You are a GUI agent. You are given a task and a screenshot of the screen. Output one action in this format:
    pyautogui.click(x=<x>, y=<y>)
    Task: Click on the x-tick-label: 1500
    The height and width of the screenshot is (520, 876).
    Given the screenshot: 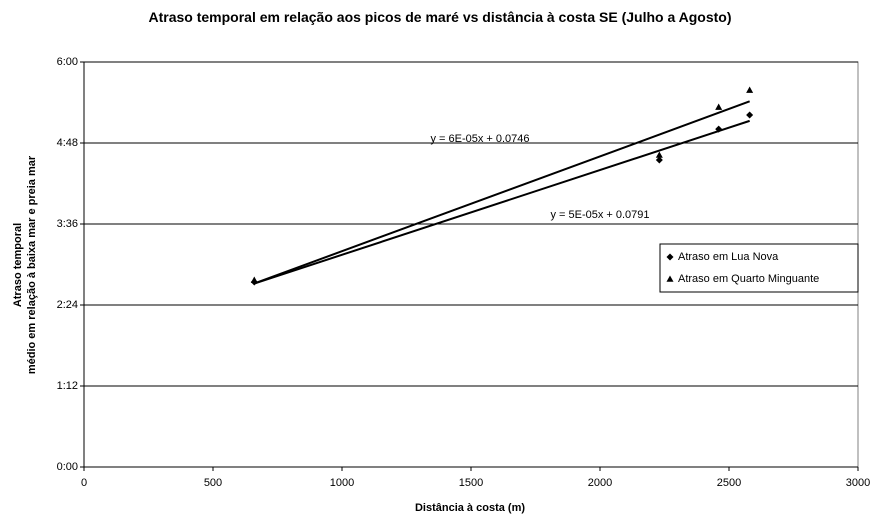 What is the action you would take?
    pyautogui.click(x=471, y=483)
    